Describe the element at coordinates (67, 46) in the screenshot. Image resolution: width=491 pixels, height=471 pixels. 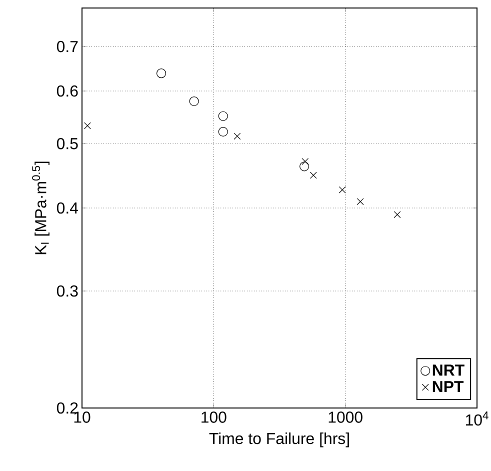
I see `y-tick-label: 0.7` at that location.